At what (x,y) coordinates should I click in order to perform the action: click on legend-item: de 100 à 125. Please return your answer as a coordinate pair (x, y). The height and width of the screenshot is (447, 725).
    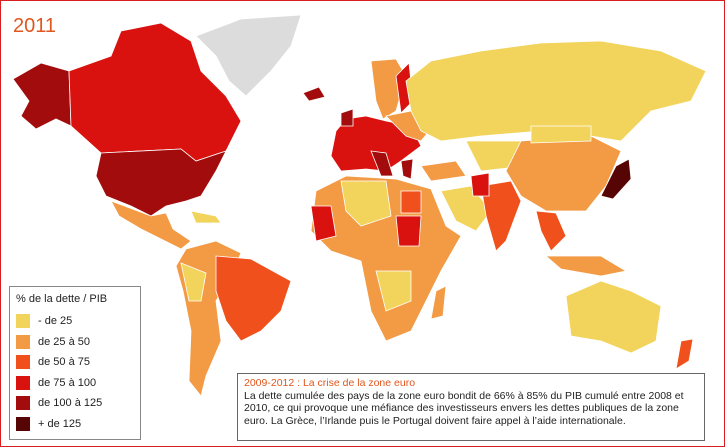
    Looking at the image, I should click on (75, 403).